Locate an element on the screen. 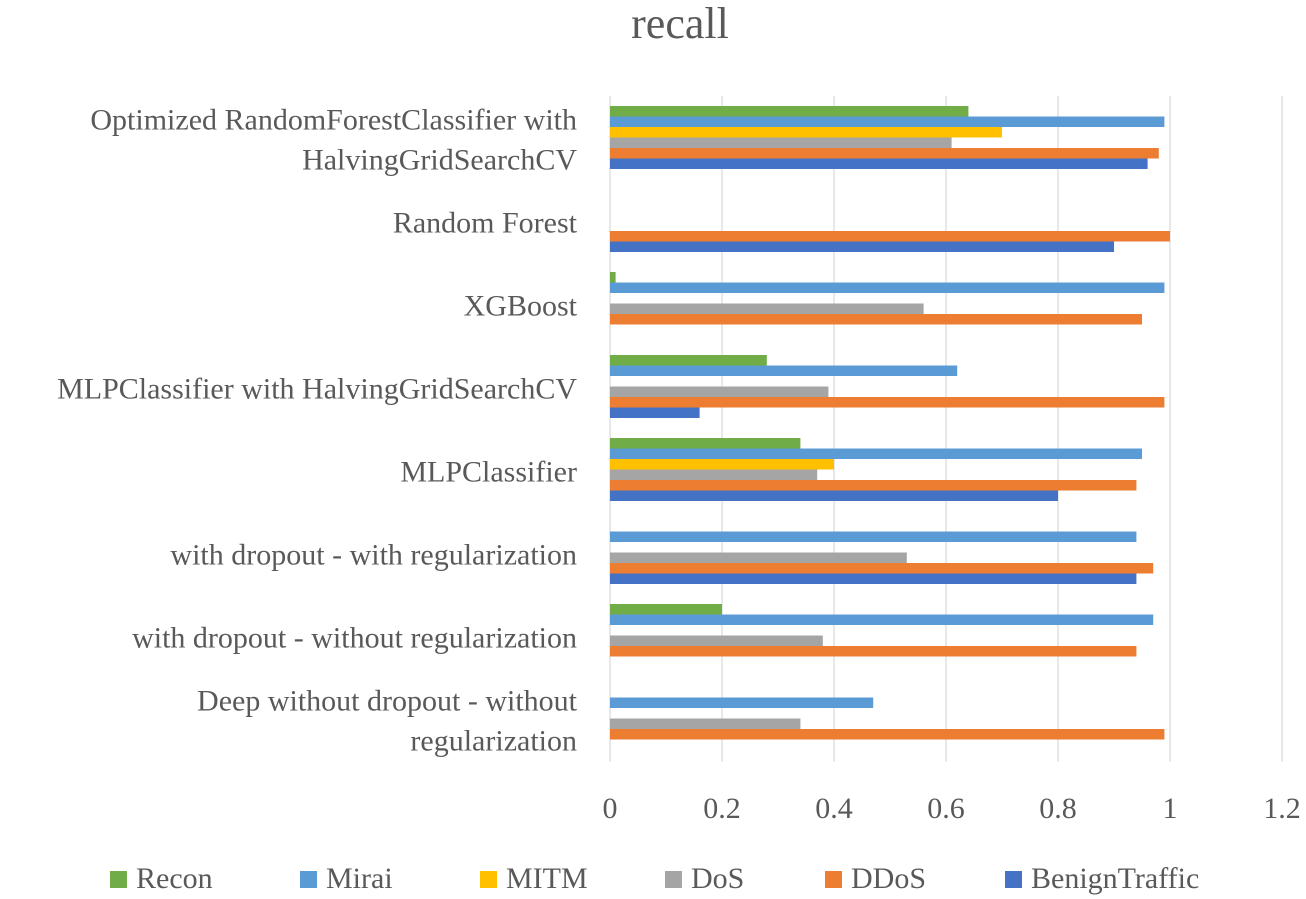 This screenshot has width=1306, height=899. category-label-5-line-0: with dropout - with regularization is located at coordinates (373, 555).